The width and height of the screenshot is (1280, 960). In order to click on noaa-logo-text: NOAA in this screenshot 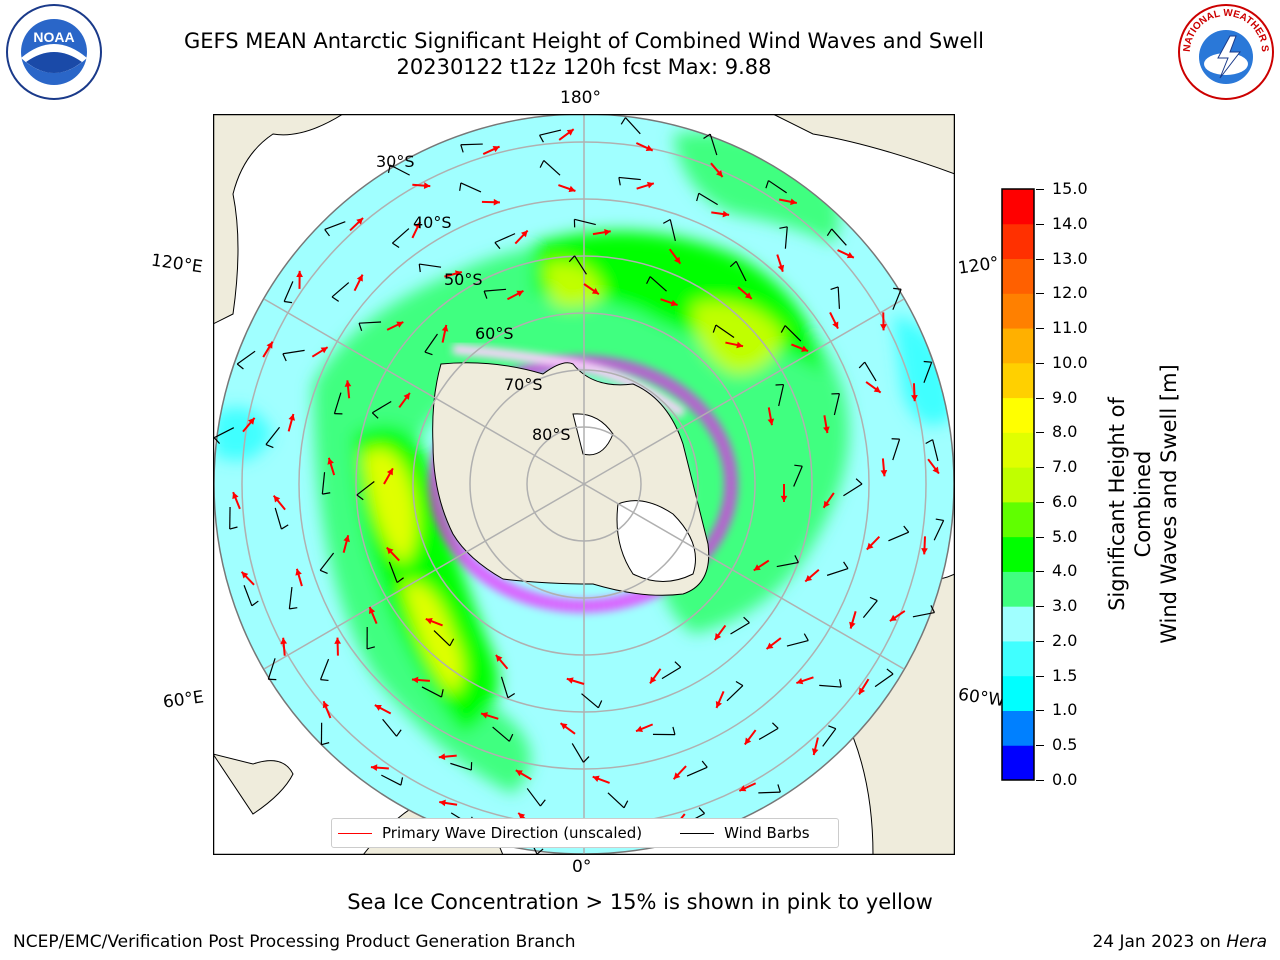, I will do `click(53, 37)`.